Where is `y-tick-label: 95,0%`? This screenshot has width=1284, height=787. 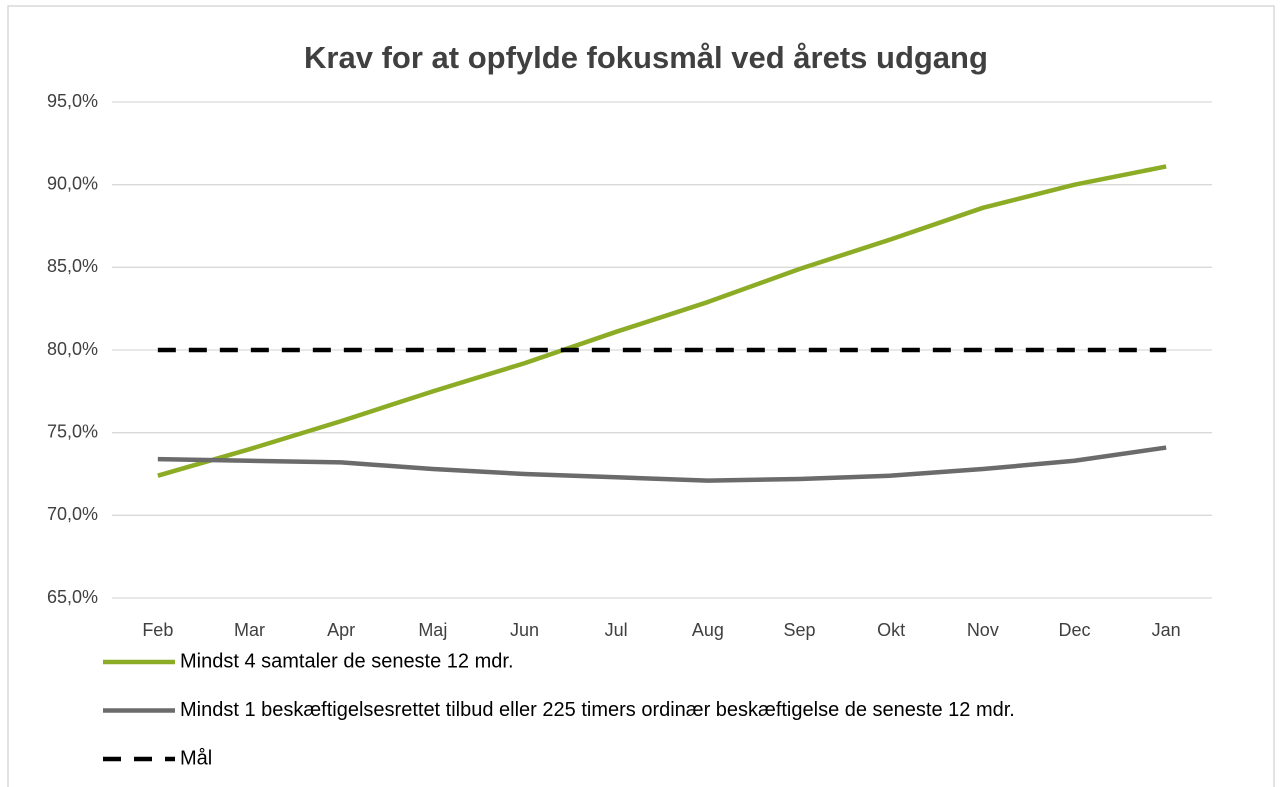 y-tick-label: 95,0% is located at coordinates (72, 101).